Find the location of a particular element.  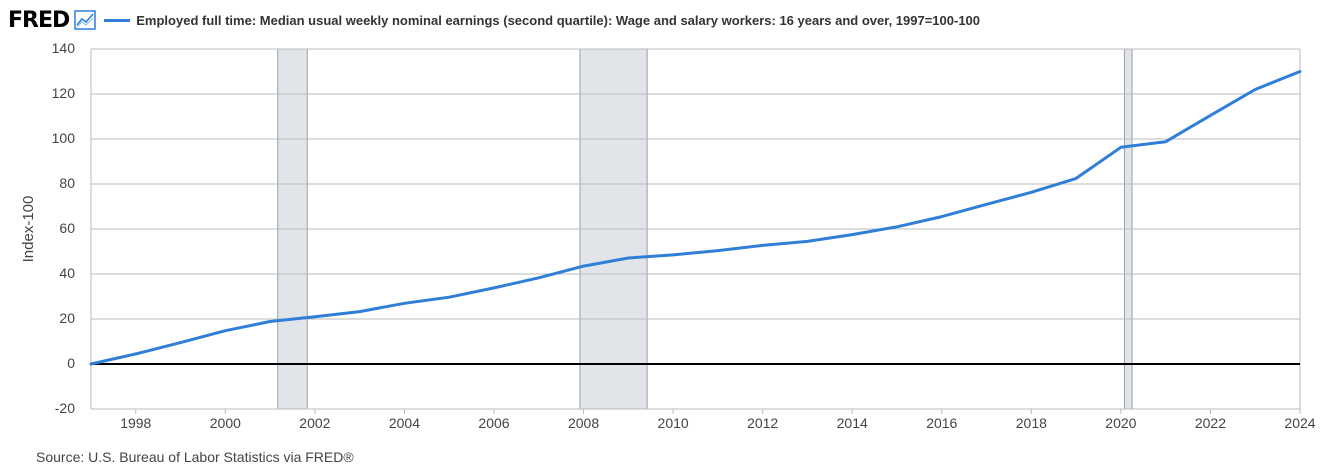

y-tick-label: 60 is located at coordinates (67, 228).